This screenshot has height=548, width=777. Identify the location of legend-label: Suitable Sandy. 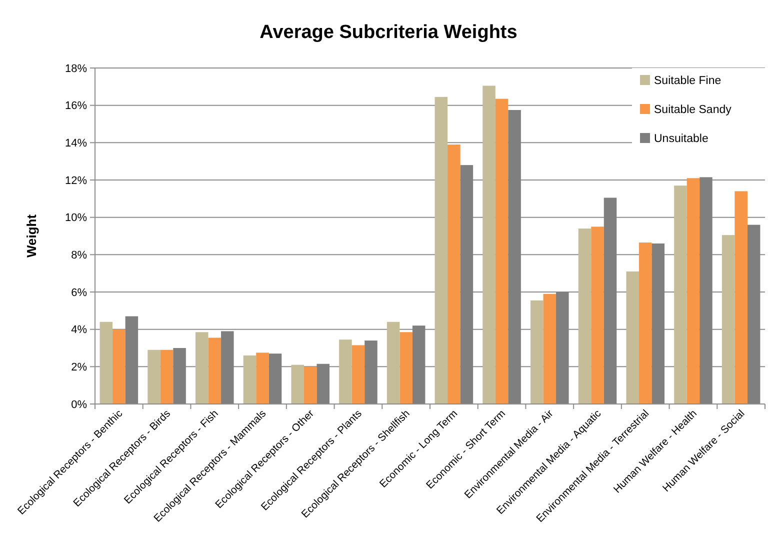
(693, 110).